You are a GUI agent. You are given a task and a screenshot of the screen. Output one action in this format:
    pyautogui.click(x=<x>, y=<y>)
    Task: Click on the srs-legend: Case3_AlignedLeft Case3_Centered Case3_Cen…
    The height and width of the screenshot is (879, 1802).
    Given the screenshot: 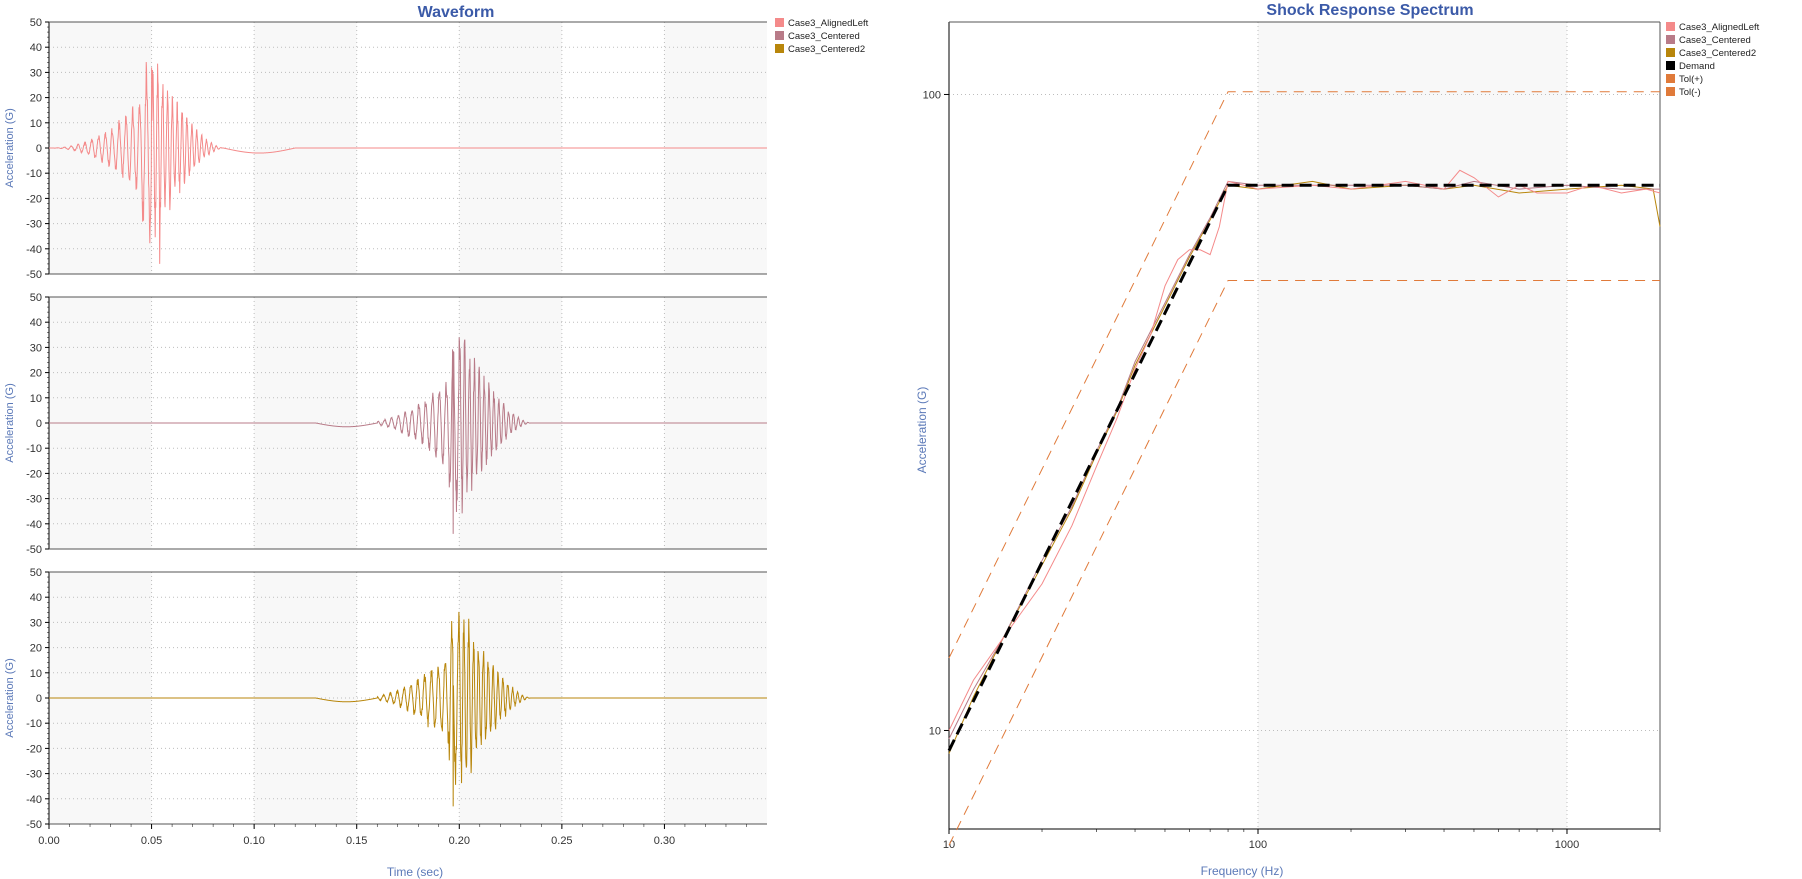 What is the action you would take?
    pyautogui.click(x=1713, y=60)
    